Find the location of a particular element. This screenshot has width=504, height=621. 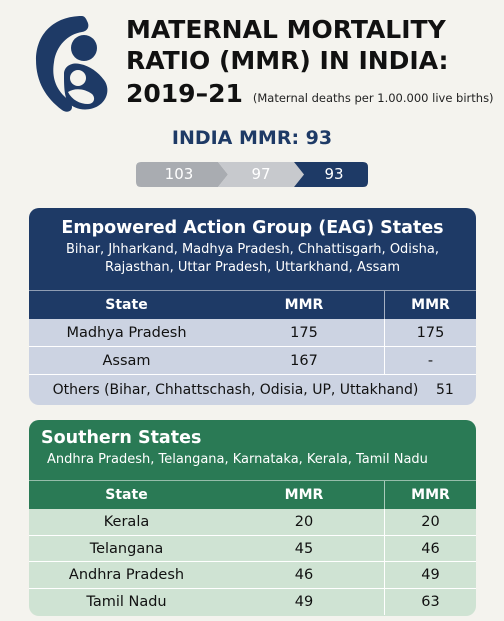

mmr-value: 20 is located at coordinates (304, 522).